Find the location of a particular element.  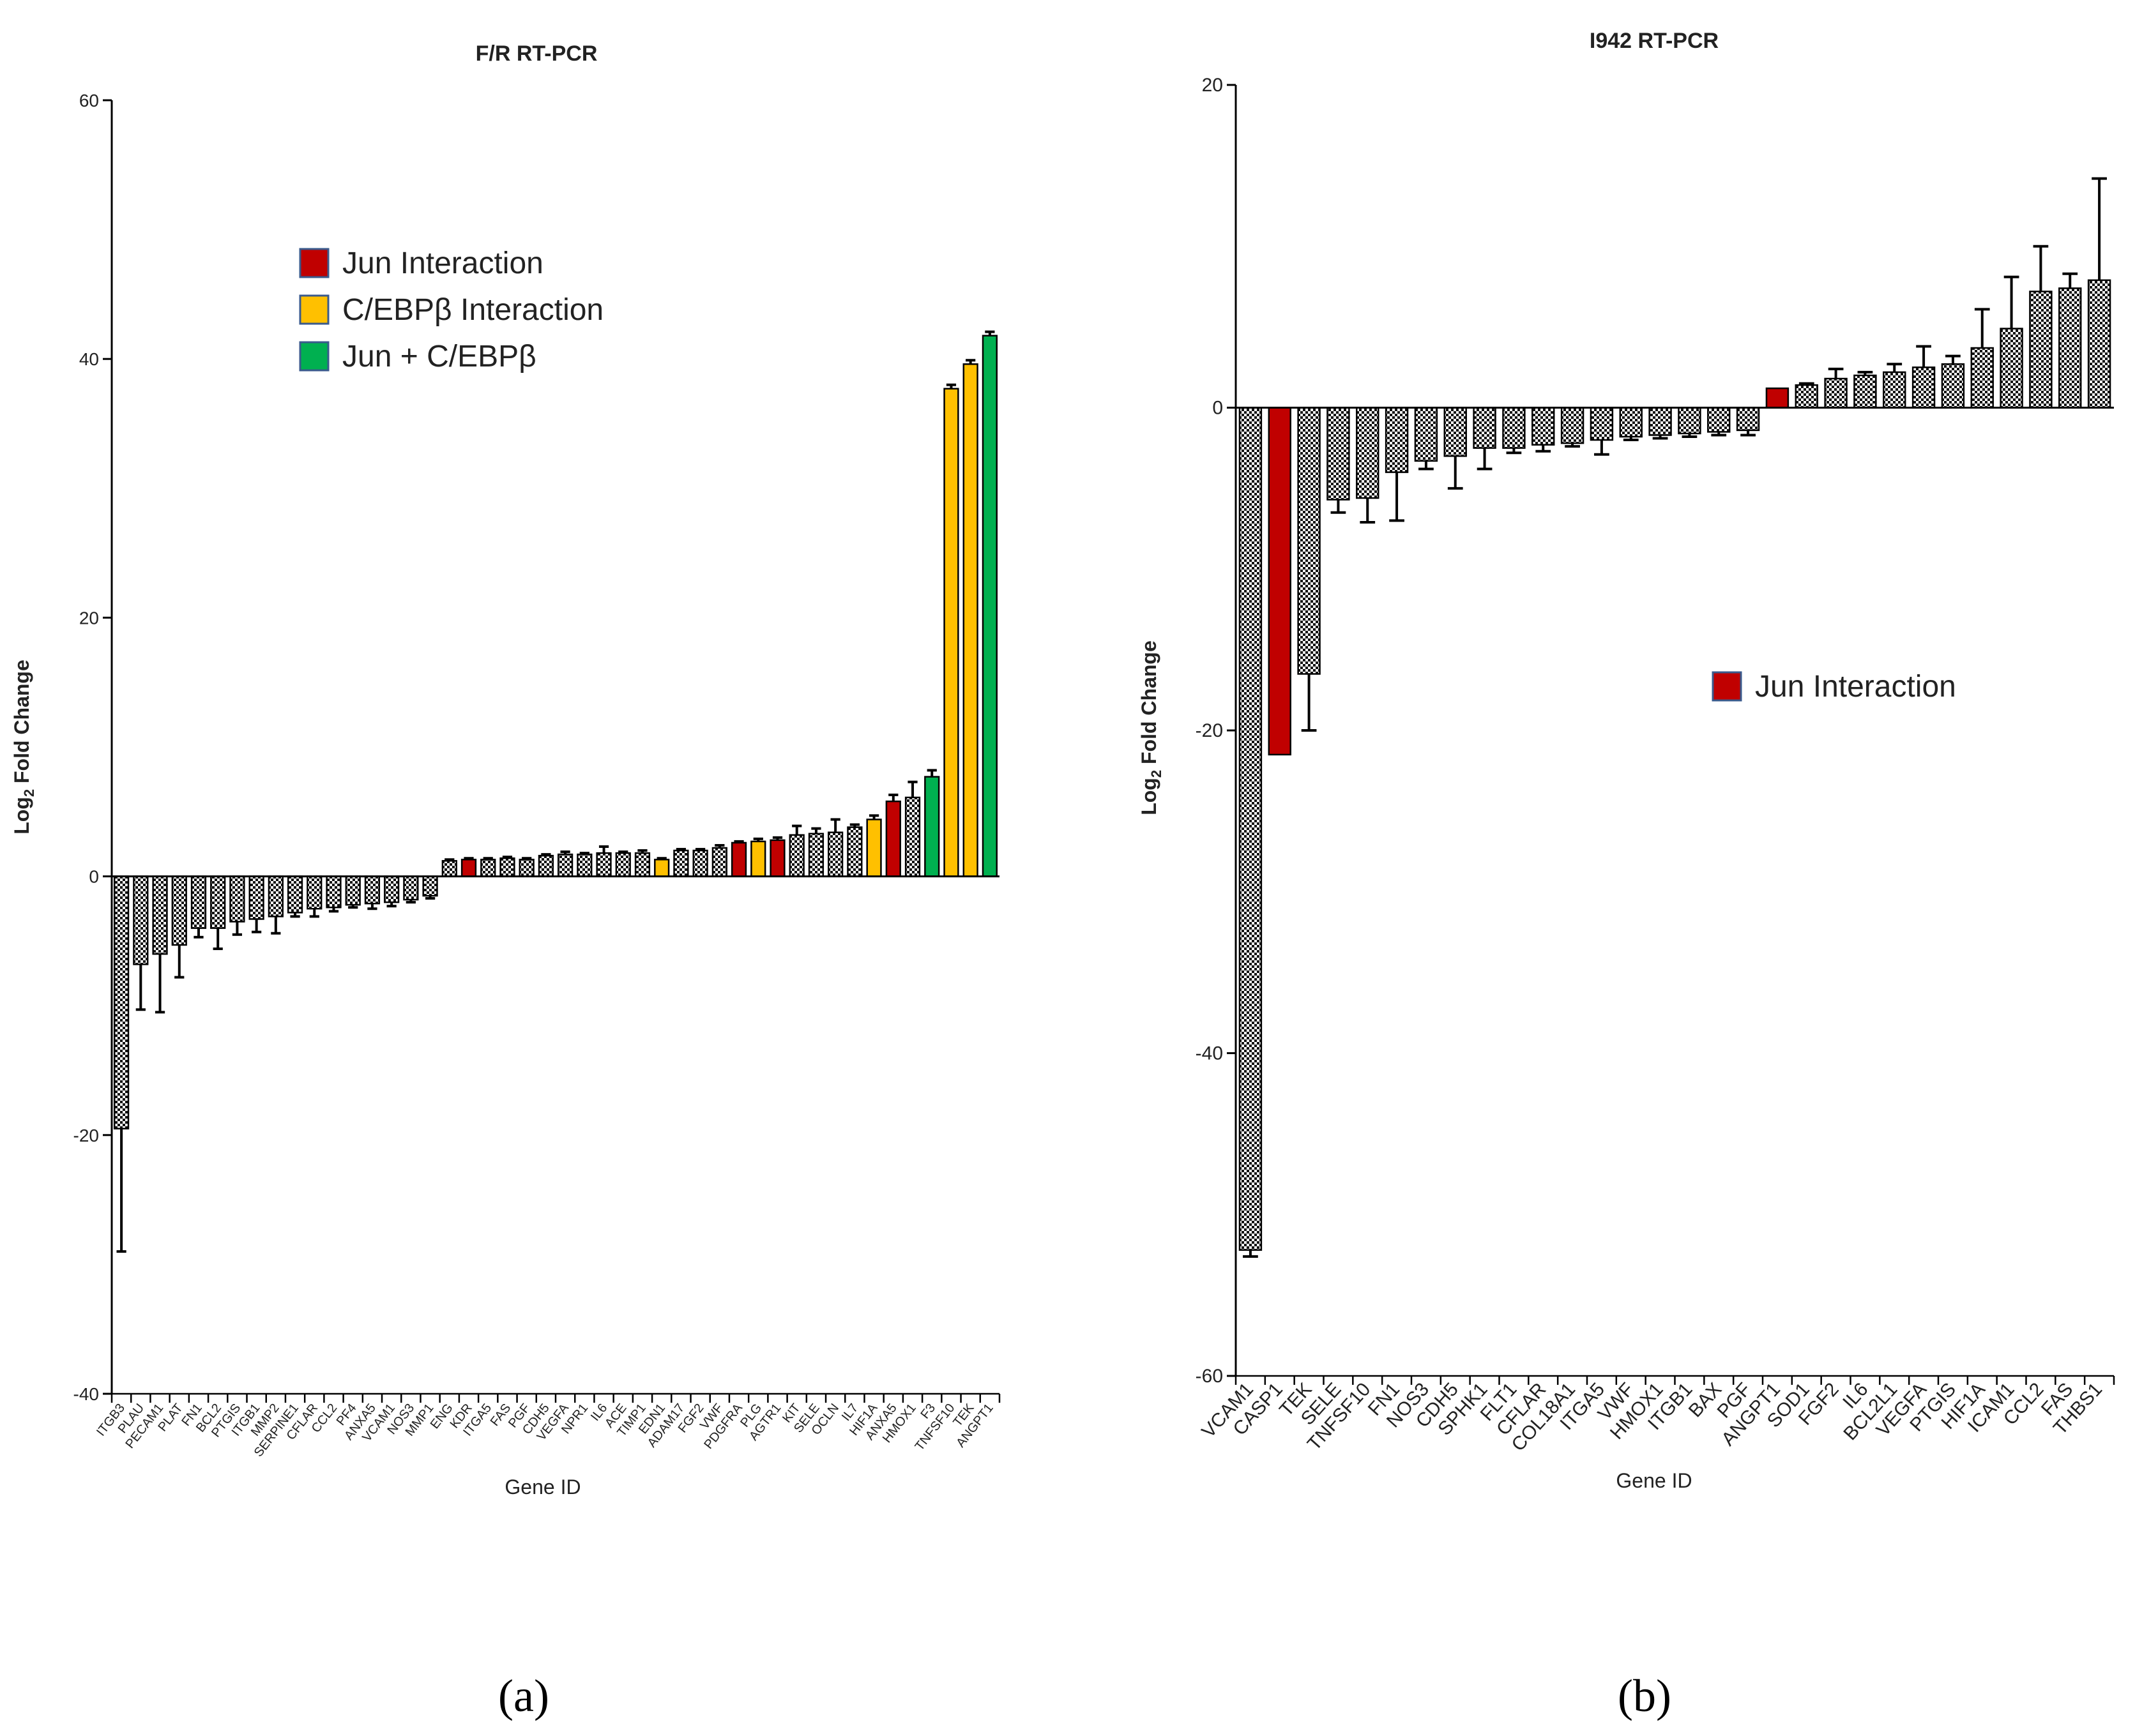

bar-ocln is located at coordinates (836, 854).